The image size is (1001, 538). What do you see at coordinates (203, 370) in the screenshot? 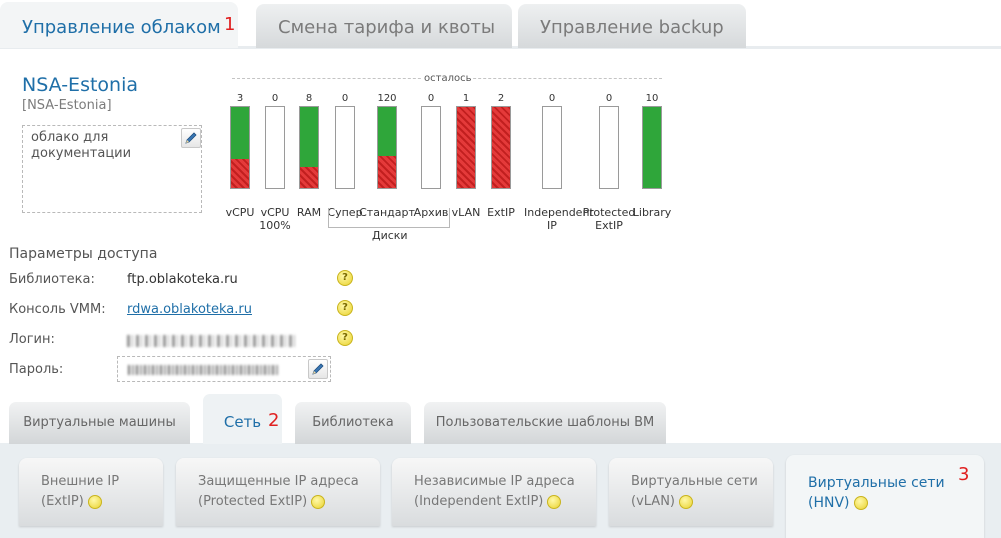
I see `password-value-redacted` at bounding box center [203, 370].